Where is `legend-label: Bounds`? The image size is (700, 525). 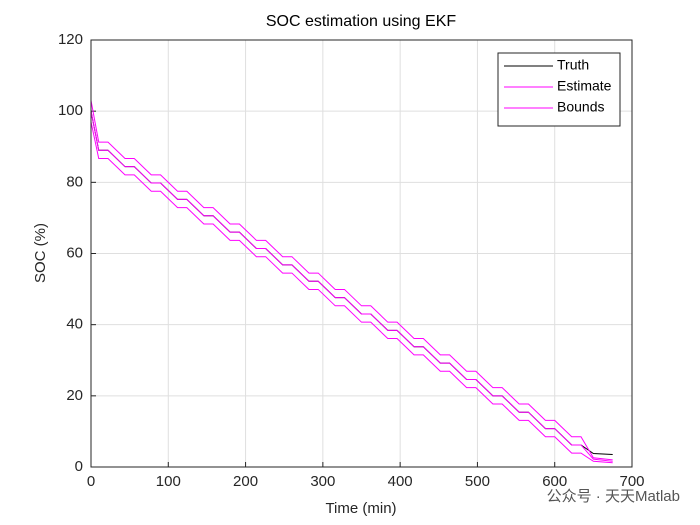
legend-label: Bounds is located at coordinates (580, 107).